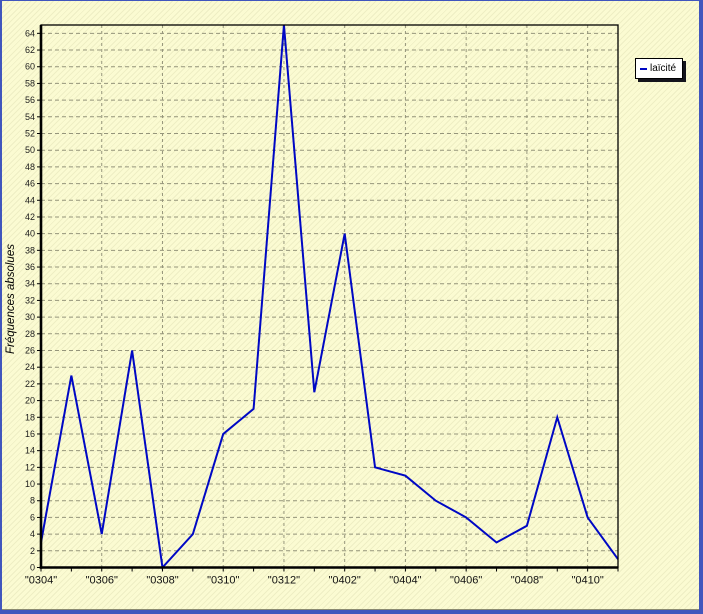 The image size is (703, 614). What do you see at coordinates (30, 117) in the screenshot?
I see `y-tick-label: 54` at bounding box center [30, 117].